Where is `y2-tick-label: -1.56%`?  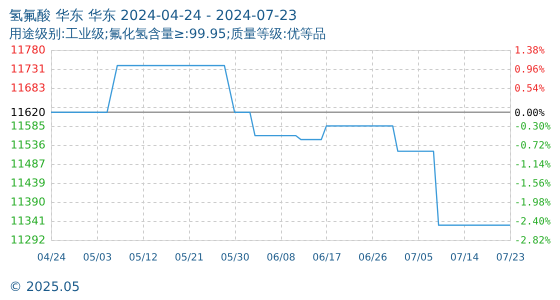 y2-tick-label: -1.56% is located at coordinates (532, 184).